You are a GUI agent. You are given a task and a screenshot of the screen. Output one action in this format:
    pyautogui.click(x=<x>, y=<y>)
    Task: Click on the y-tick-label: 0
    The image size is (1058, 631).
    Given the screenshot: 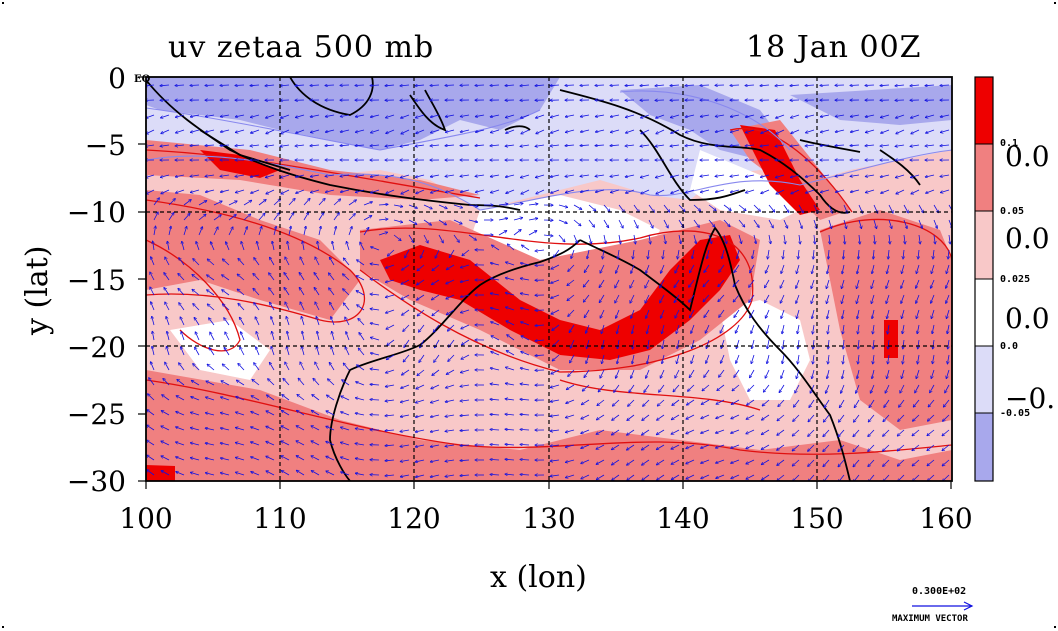 What is the action you would take?
    pyautogui.click(x=117, y=78)
    